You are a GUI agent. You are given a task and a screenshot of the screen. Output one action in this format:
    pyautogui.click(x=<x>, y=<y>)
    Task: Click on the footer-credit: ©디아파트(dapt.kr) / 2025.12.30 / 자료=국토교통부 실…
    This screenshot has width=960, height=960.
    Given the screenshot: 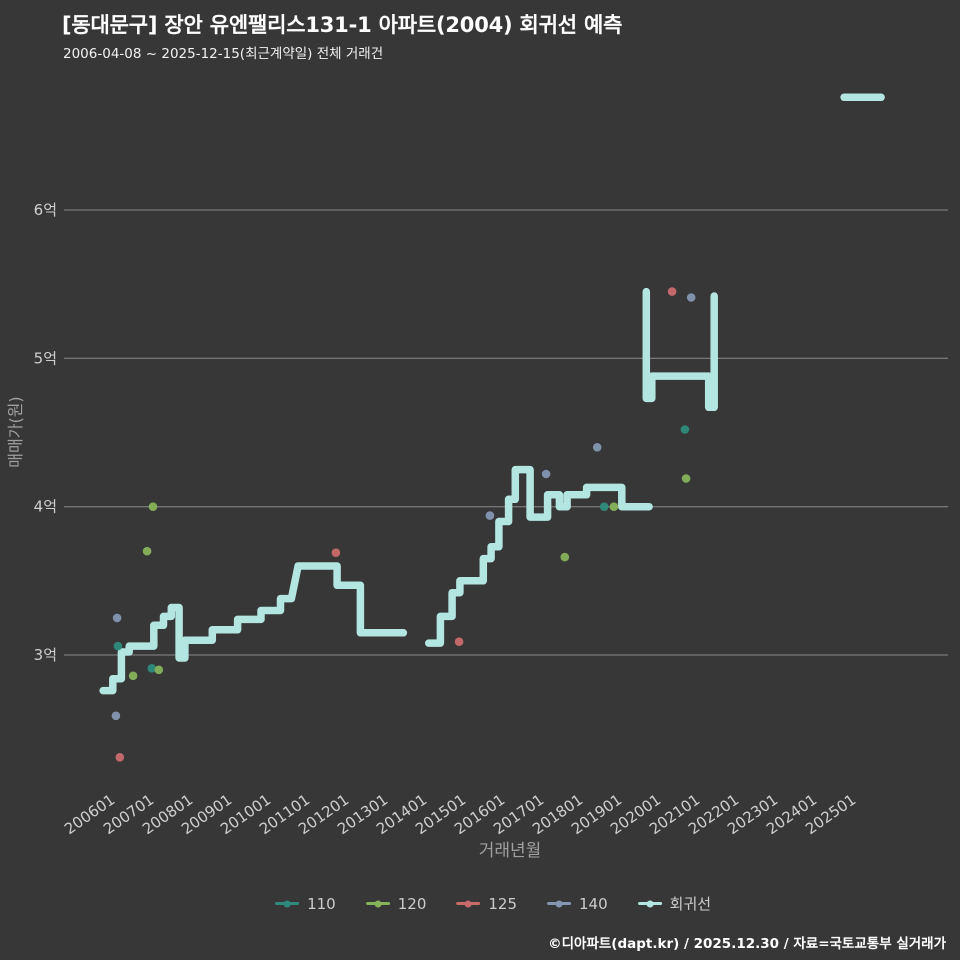 What is the action you would take?
    pyautogui.click(x=747, y=944)
    